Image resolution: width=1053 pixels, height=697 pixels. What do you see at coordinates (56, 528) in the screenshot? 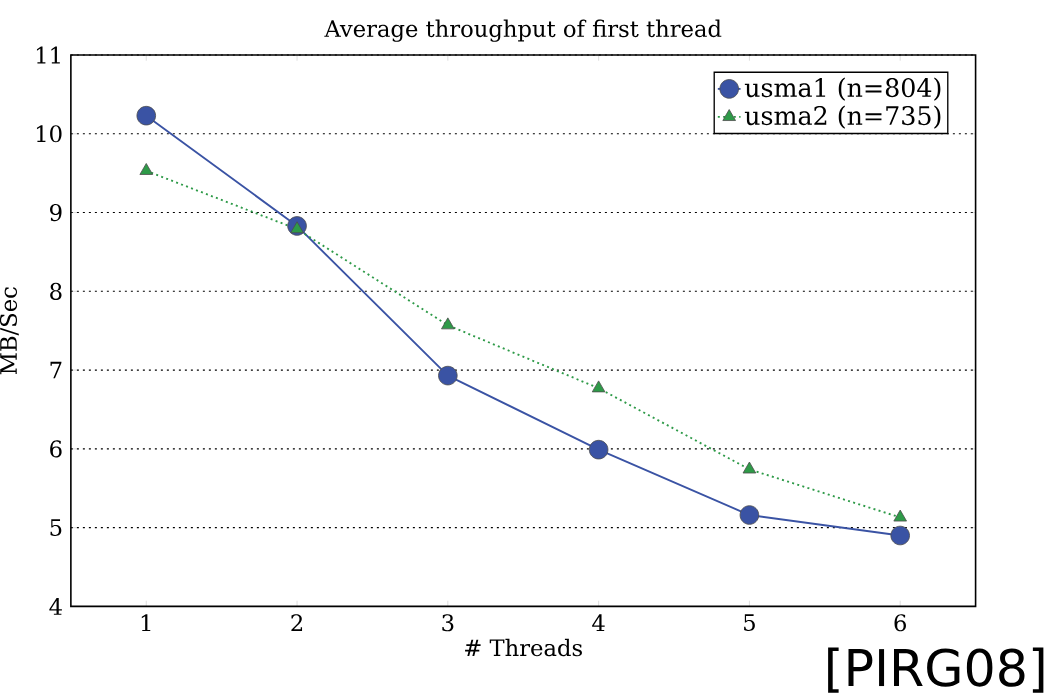
I see `y-tick-label: 5` at bounding box center [56, 528].